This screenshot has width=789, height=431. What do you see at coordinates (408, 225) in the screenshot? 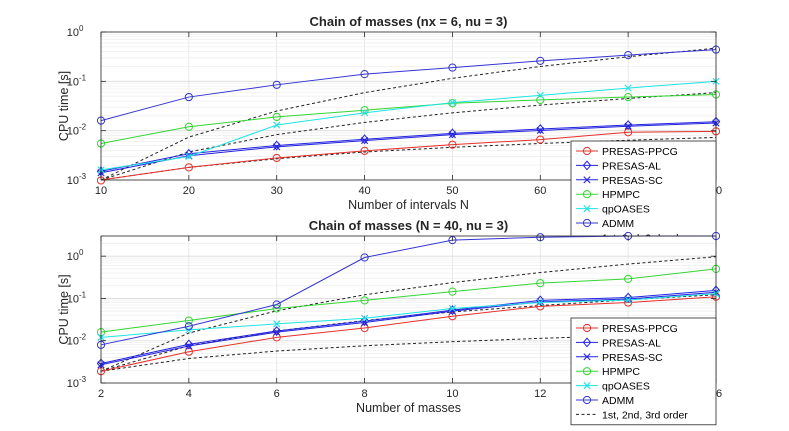
I see `chart-title: Chain of masses (N = 40, nu = 3)` at bounding box center [408, 225].